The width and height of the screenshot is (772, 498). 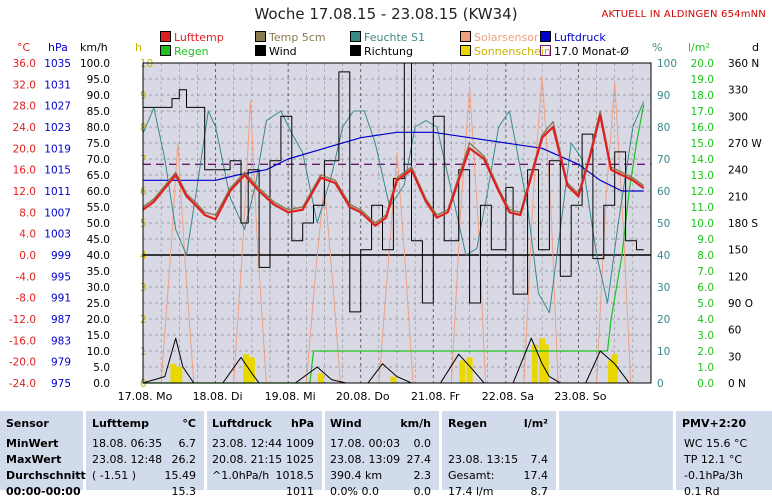 I want to click on wind-tick-label: 55.0, so click(x=98, y=208).